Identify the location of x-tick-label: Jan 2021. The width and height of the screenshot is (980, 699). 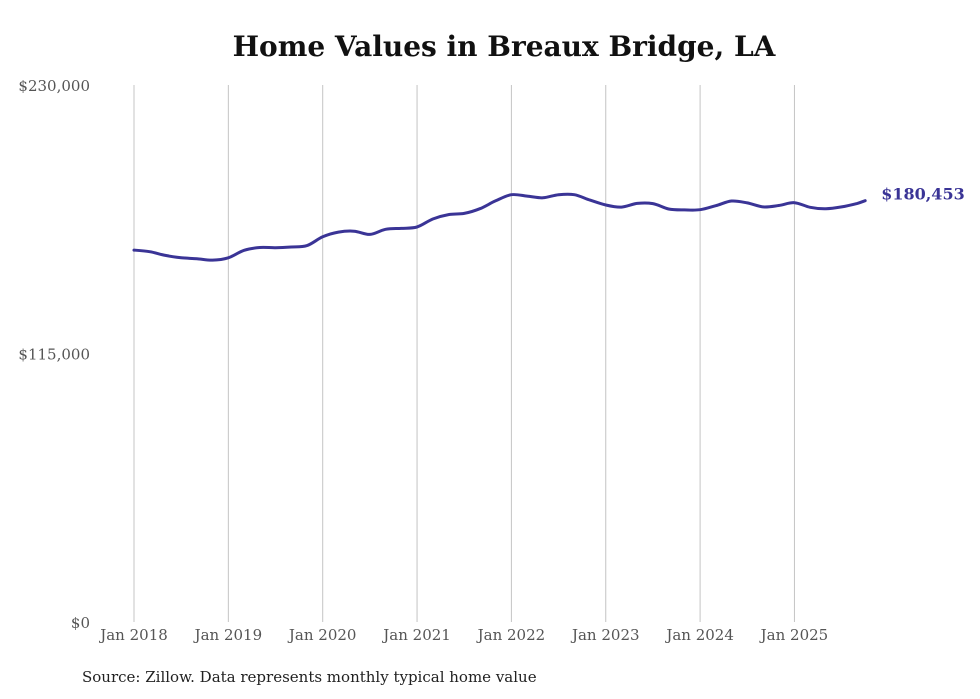
(416, 635).